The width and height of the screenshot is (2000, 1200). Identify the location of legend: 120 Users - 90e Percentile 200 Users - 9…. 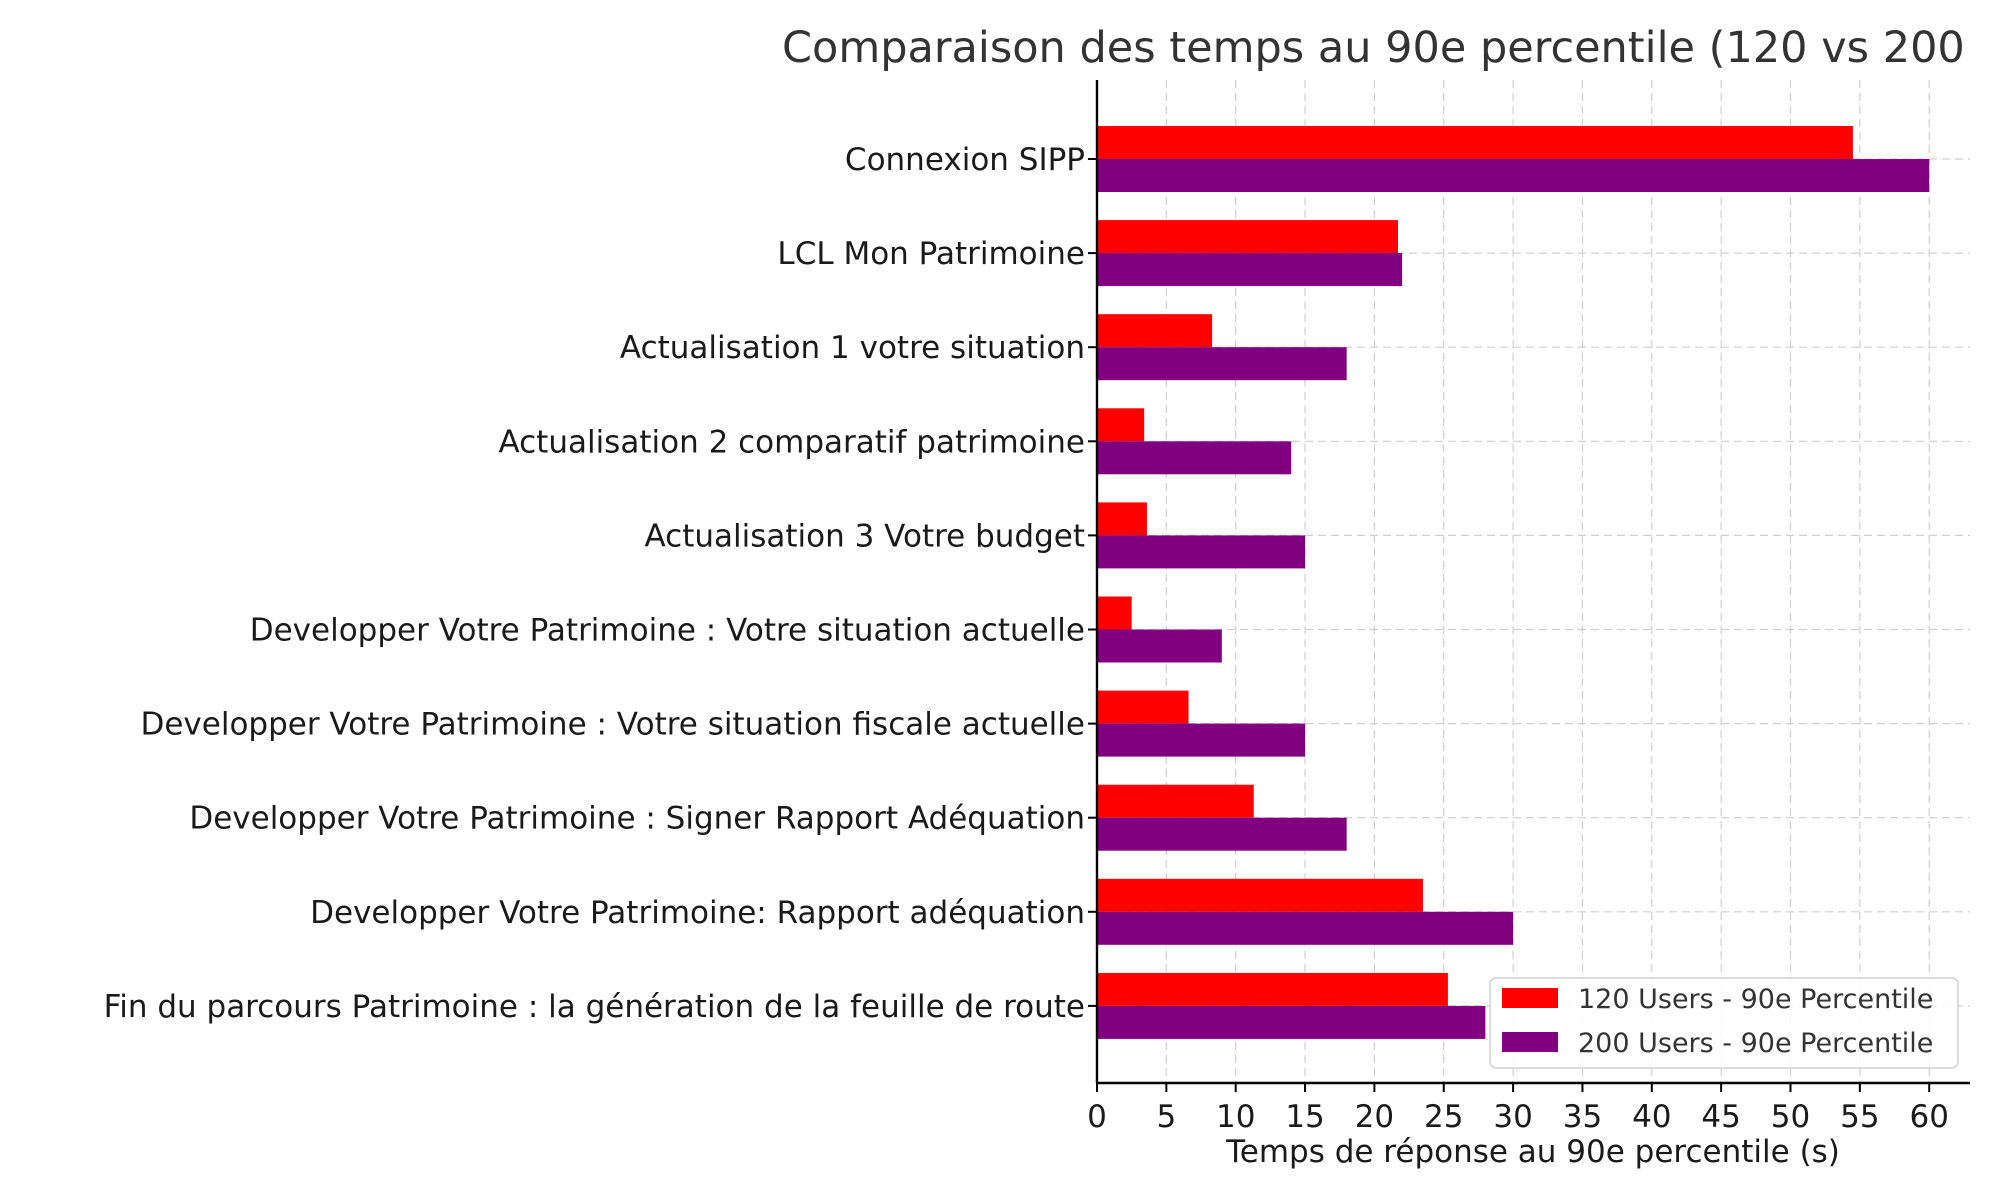
(1724, 1023).